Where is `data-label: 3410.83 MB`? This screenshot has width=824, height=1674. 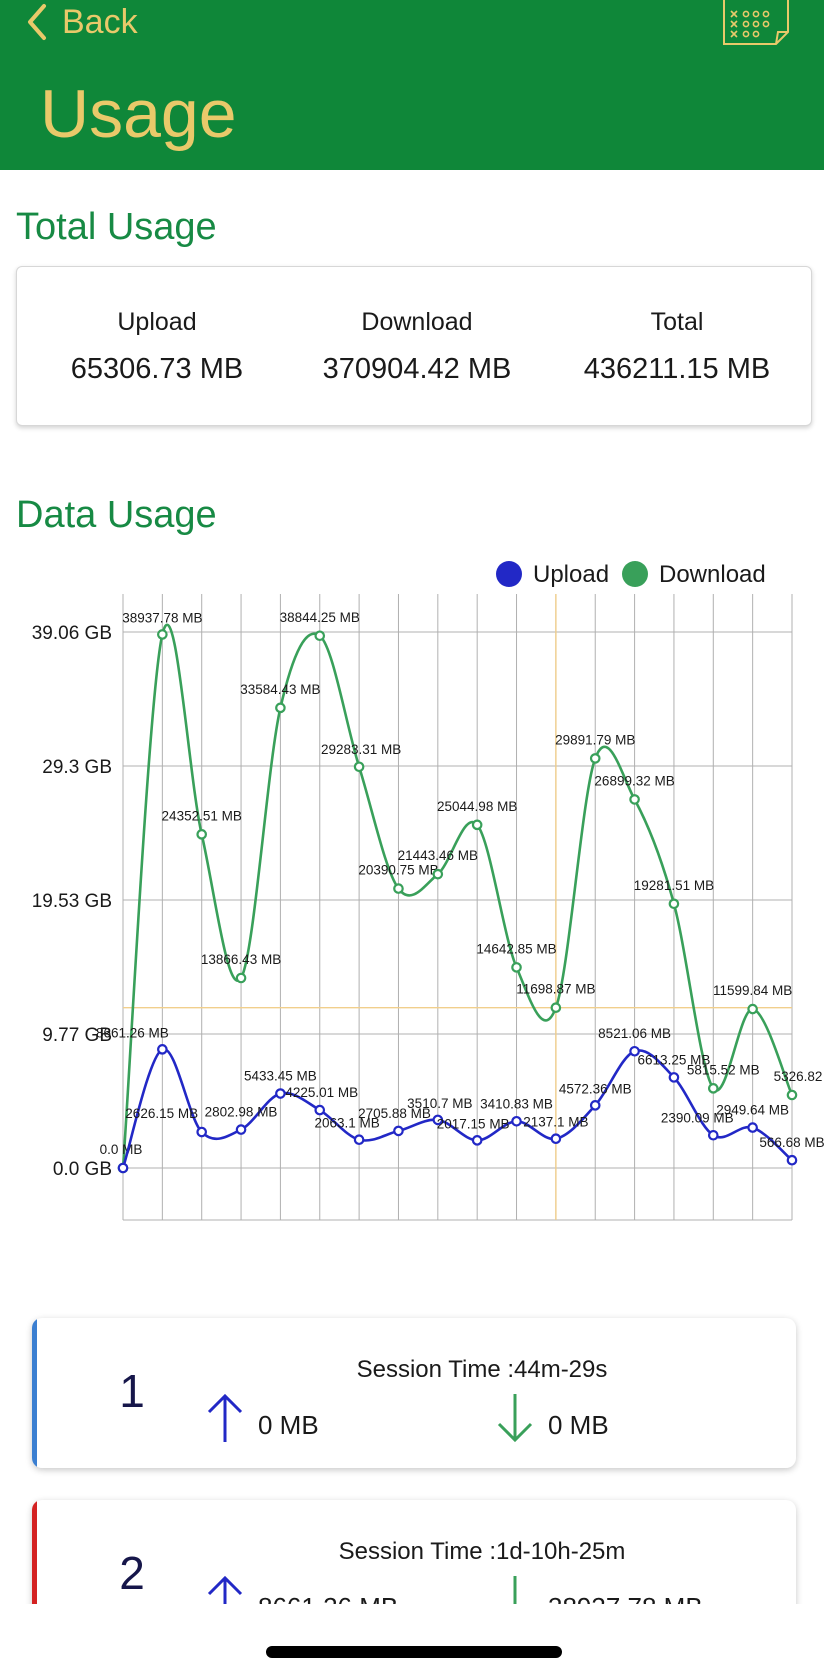
data-label: 3410.83 MB is located at coordinates (516, 1103).